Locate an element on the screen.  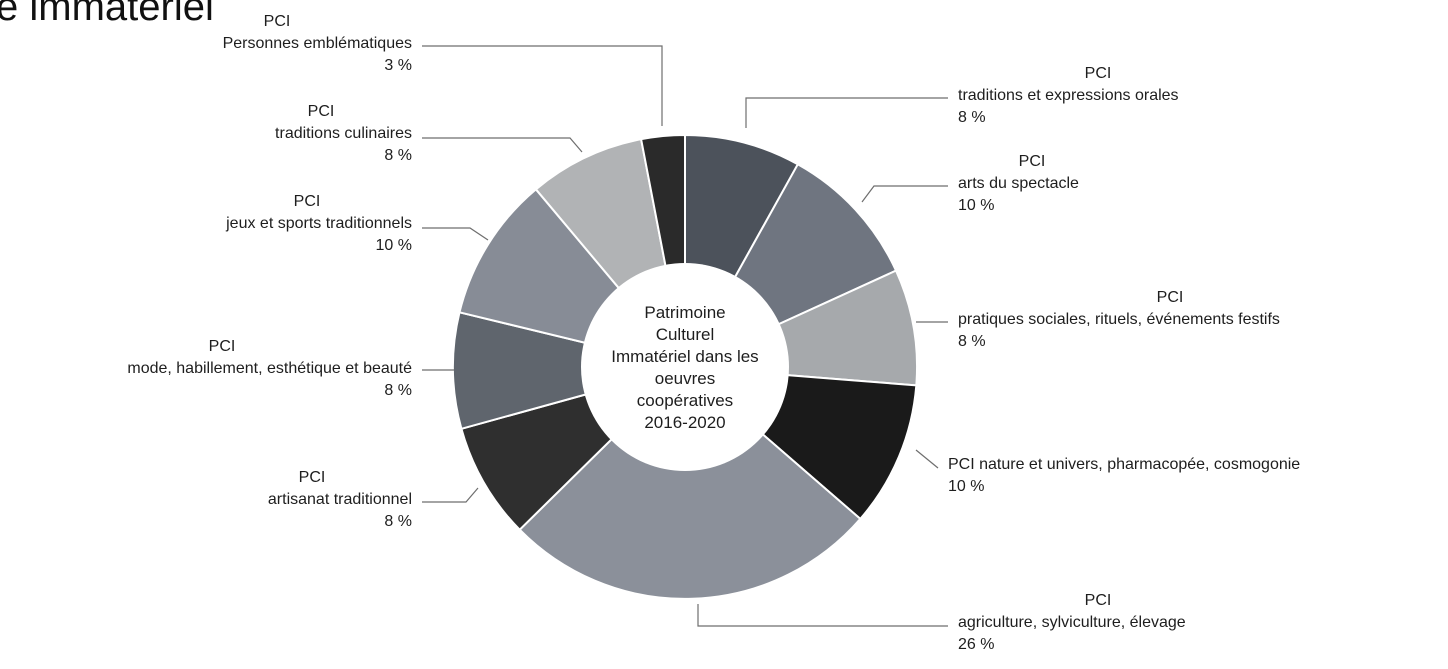
center-label-line: coopératives is located at coordinates (685, 400).